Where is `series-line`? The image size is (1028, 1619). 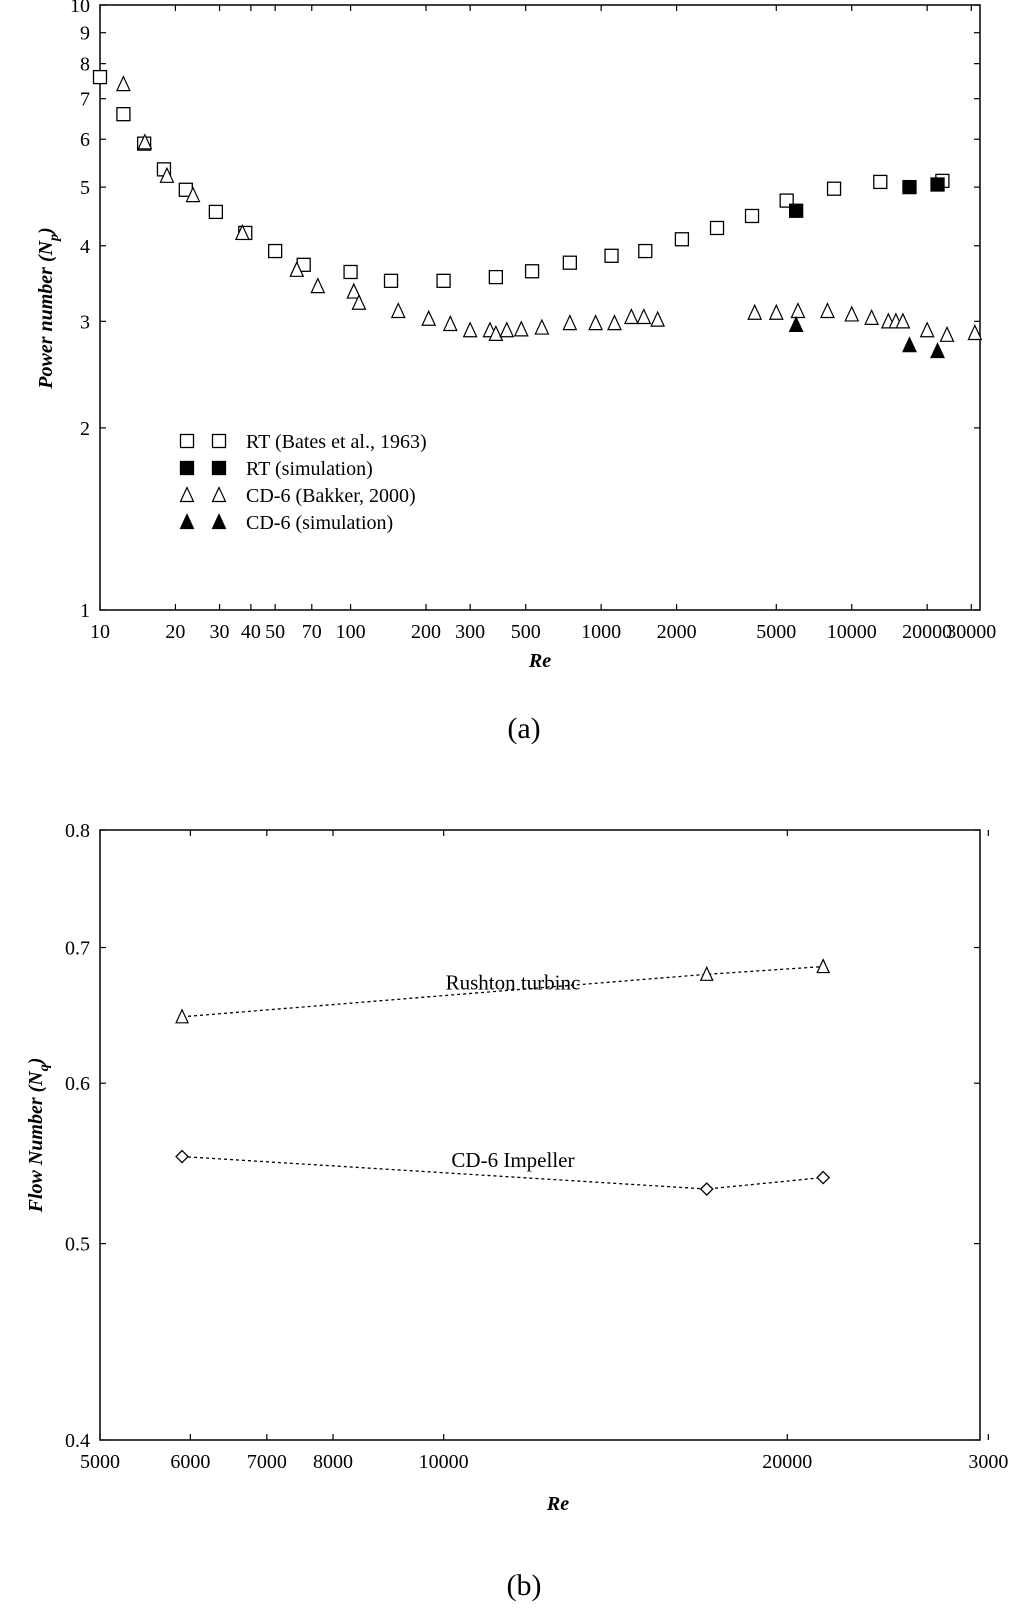
series-line is located at coordinates (503, 1172).